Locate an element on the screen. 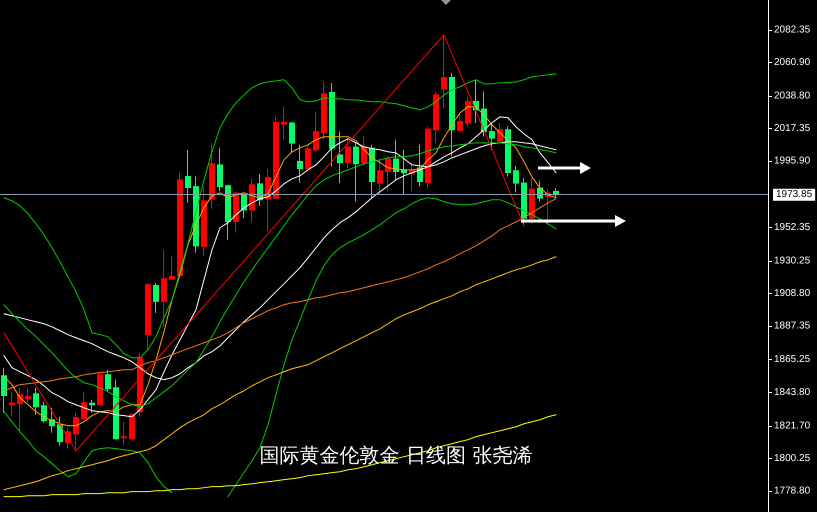 This screenshot has width=817, height=512. y-tick-label: 1821.70 is located at coordinates (792, 426).